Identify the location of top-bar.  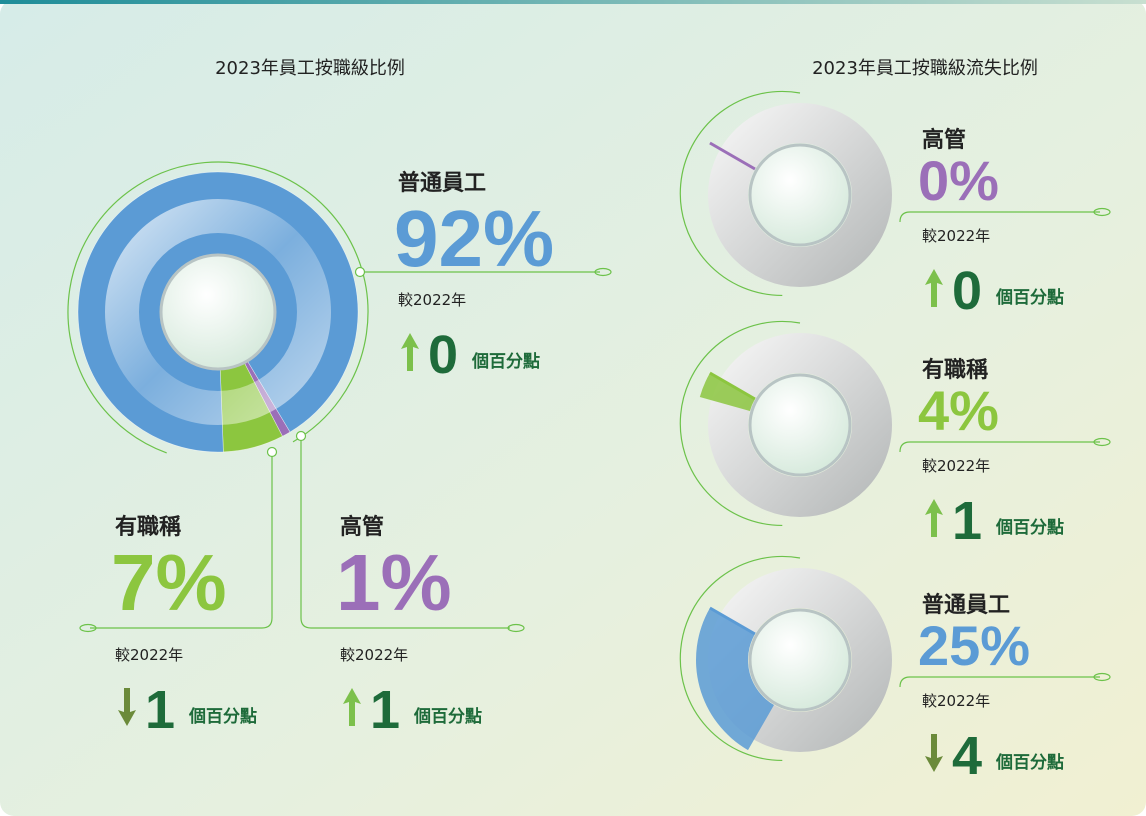
(573, 2).